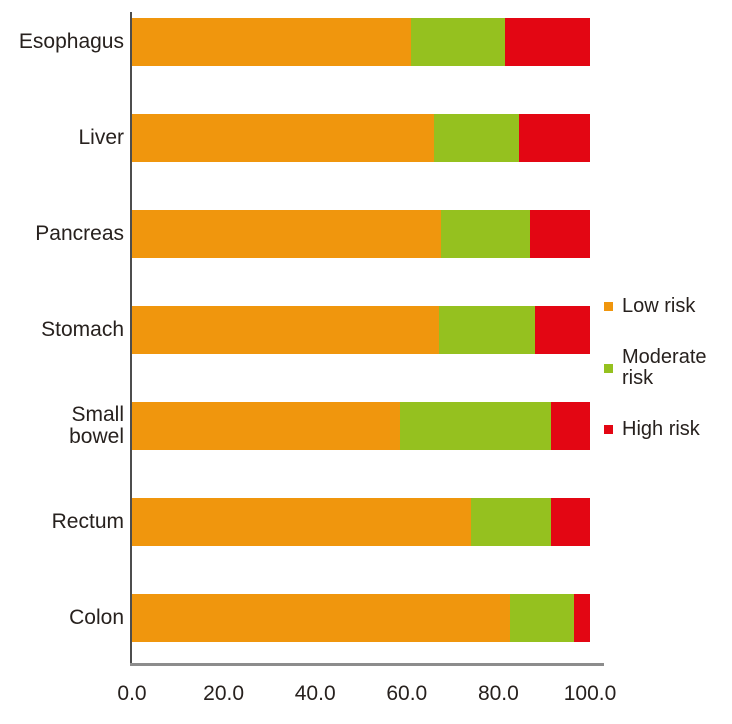  I want to click on legend-label-high-risk: High risk, so click(661, 429).